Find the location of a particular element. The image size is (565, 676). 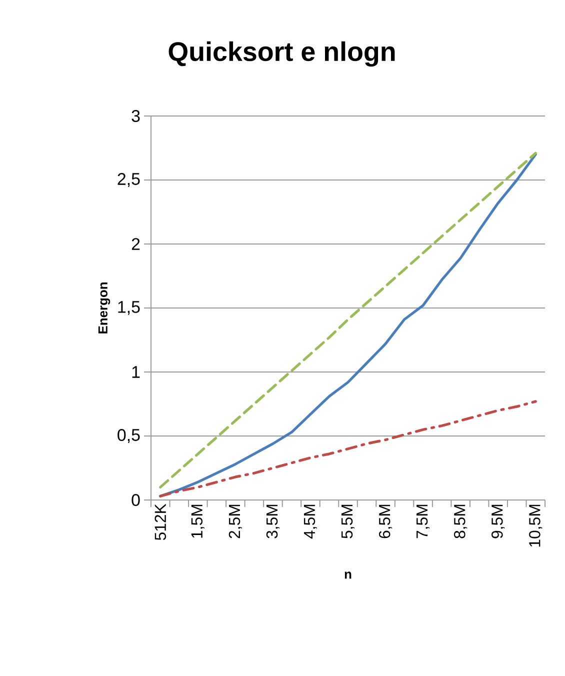

x-tick-label: 10,5M is located at coordinates (535, 525).